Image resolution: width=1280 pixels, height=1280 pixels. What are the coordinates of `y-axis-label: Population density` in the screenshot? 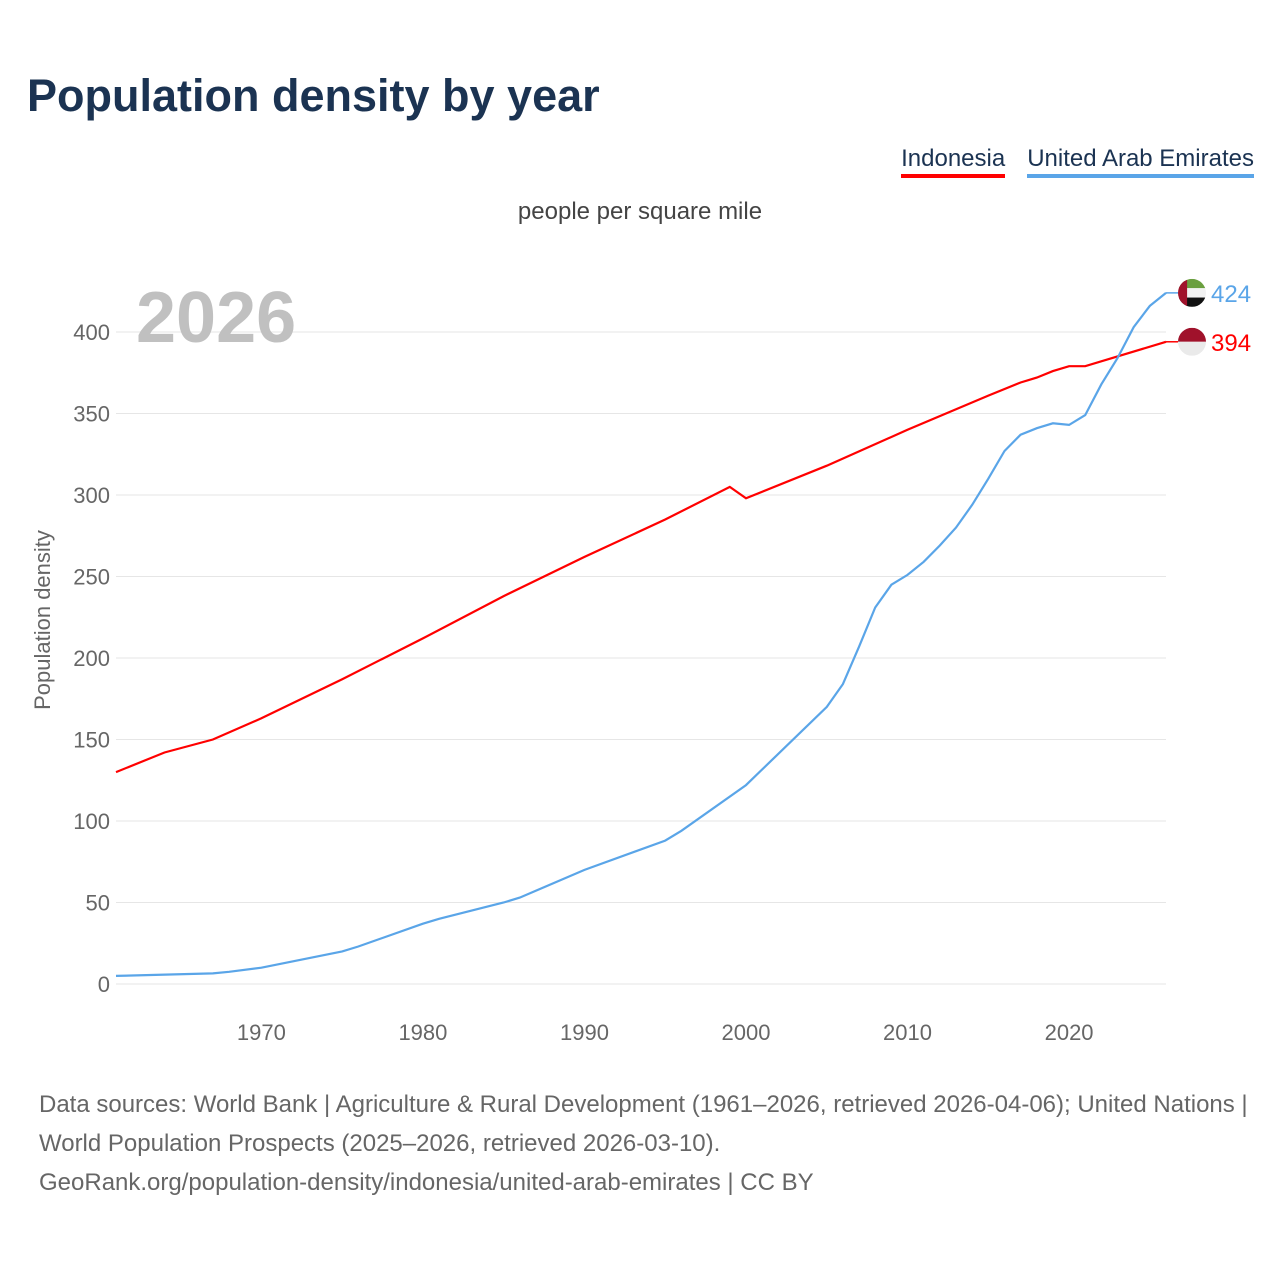 It's located at (42, 620).